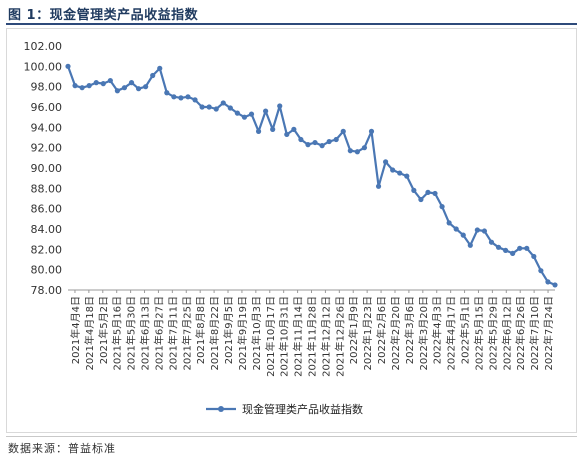 The width and height of the screenshot is (583, 460). I want to click on x-tick-label: 2021年11月28日, so click(312, 336).